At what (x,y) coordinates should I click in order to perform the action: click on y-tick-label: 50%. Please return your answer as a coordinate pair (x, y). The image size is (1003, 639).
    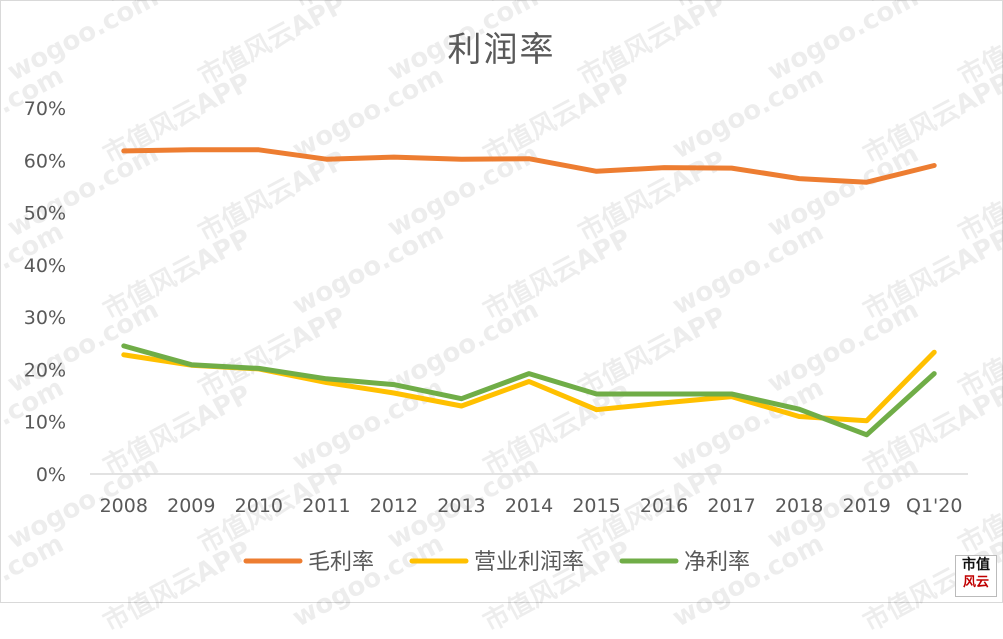
    Looking at the image, I should click on (45, 214).